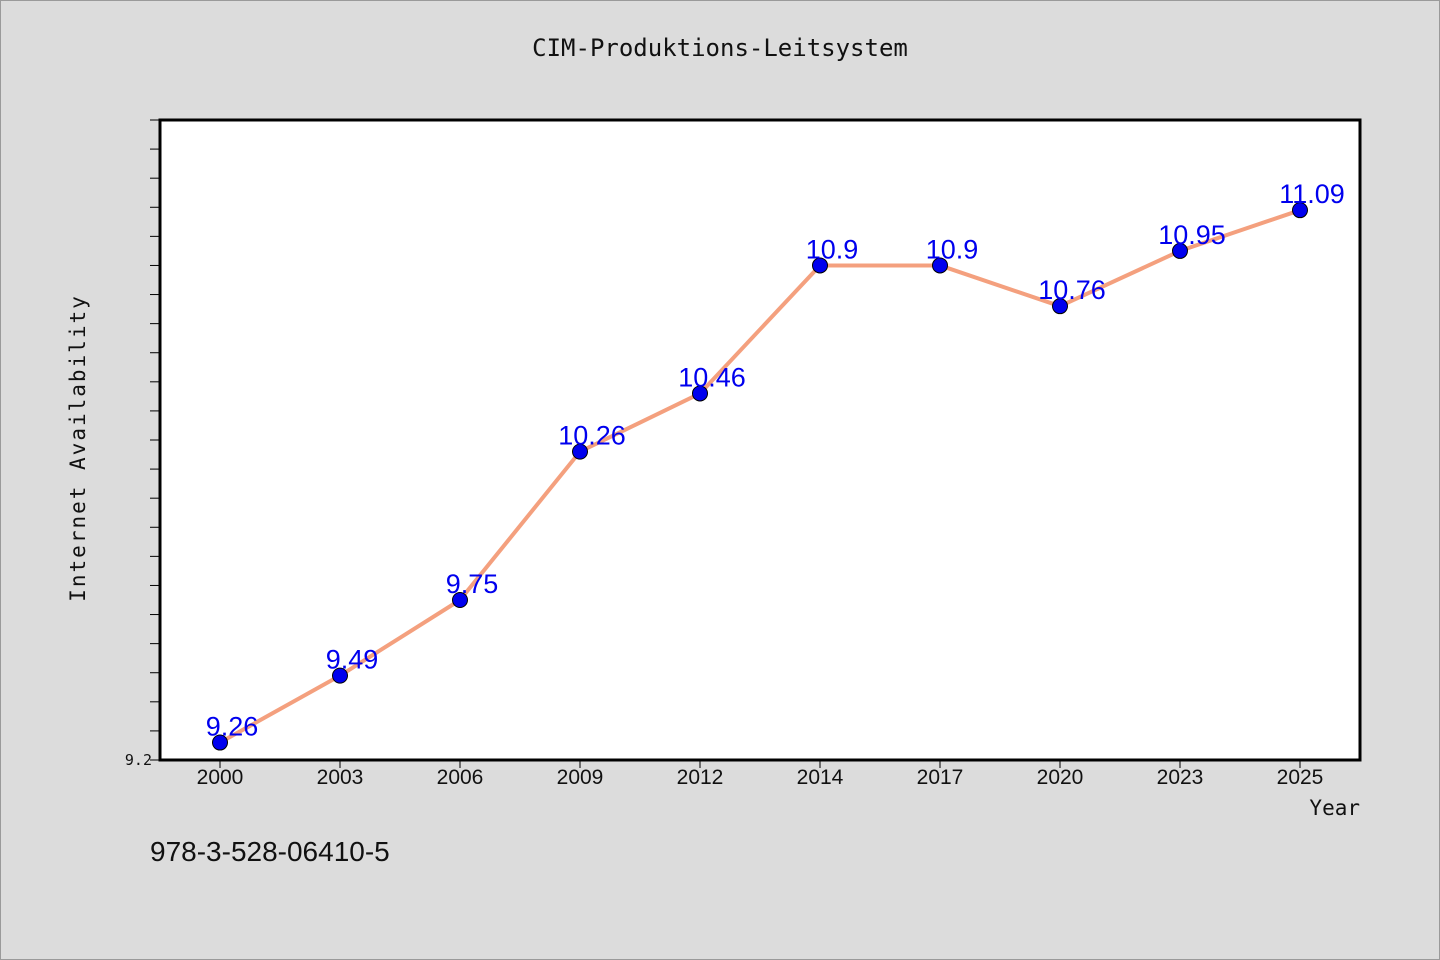 This screenshot has height=960, width=1440. Describe the element at coordinates (340, 777) in the screenshot. I see `x-tick-label: 2003` at that location.